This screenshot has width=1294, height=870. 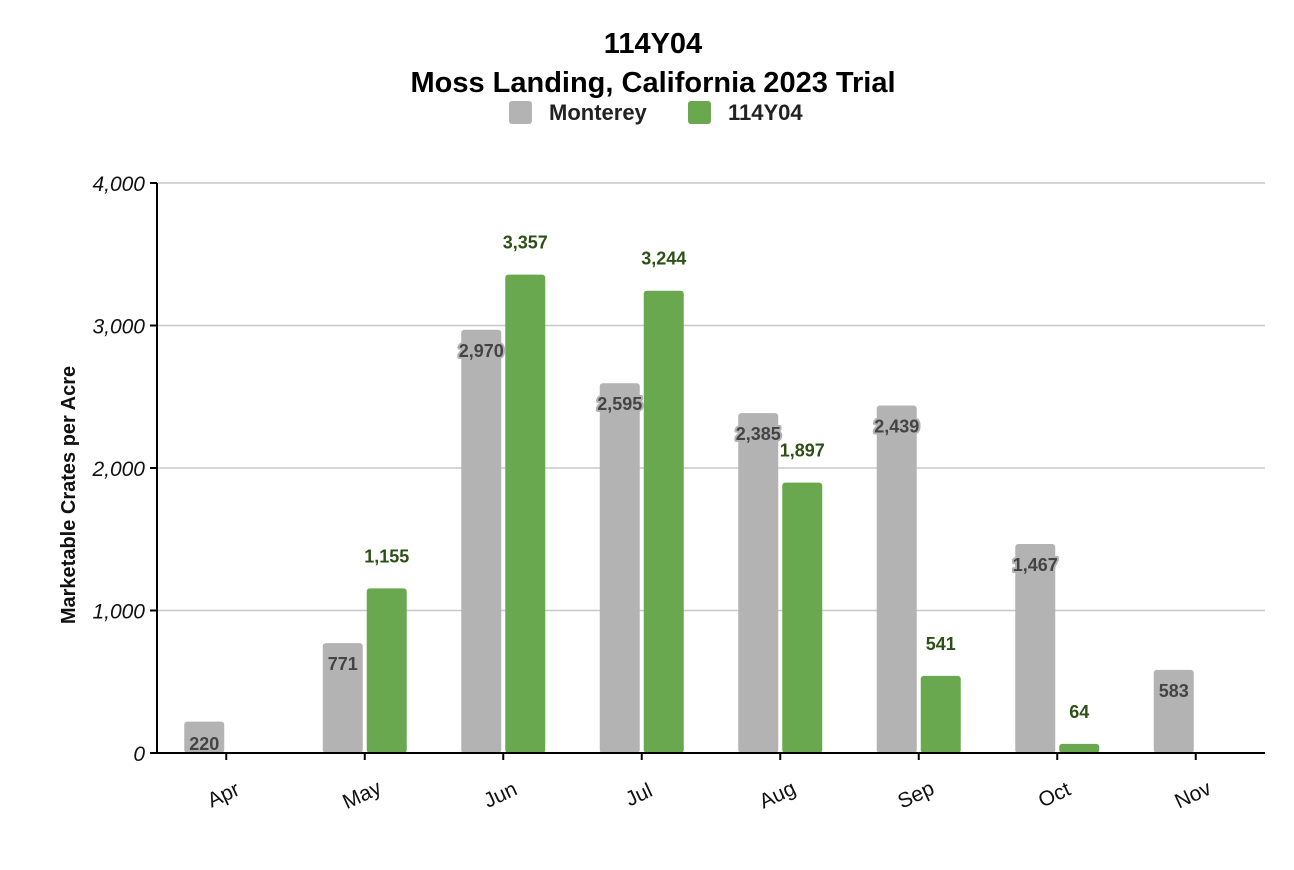 What do you see at coordinates (118, 327) in the screenshot?
I see `y-tick-label: 3,000` at bounding box center [118, 327].